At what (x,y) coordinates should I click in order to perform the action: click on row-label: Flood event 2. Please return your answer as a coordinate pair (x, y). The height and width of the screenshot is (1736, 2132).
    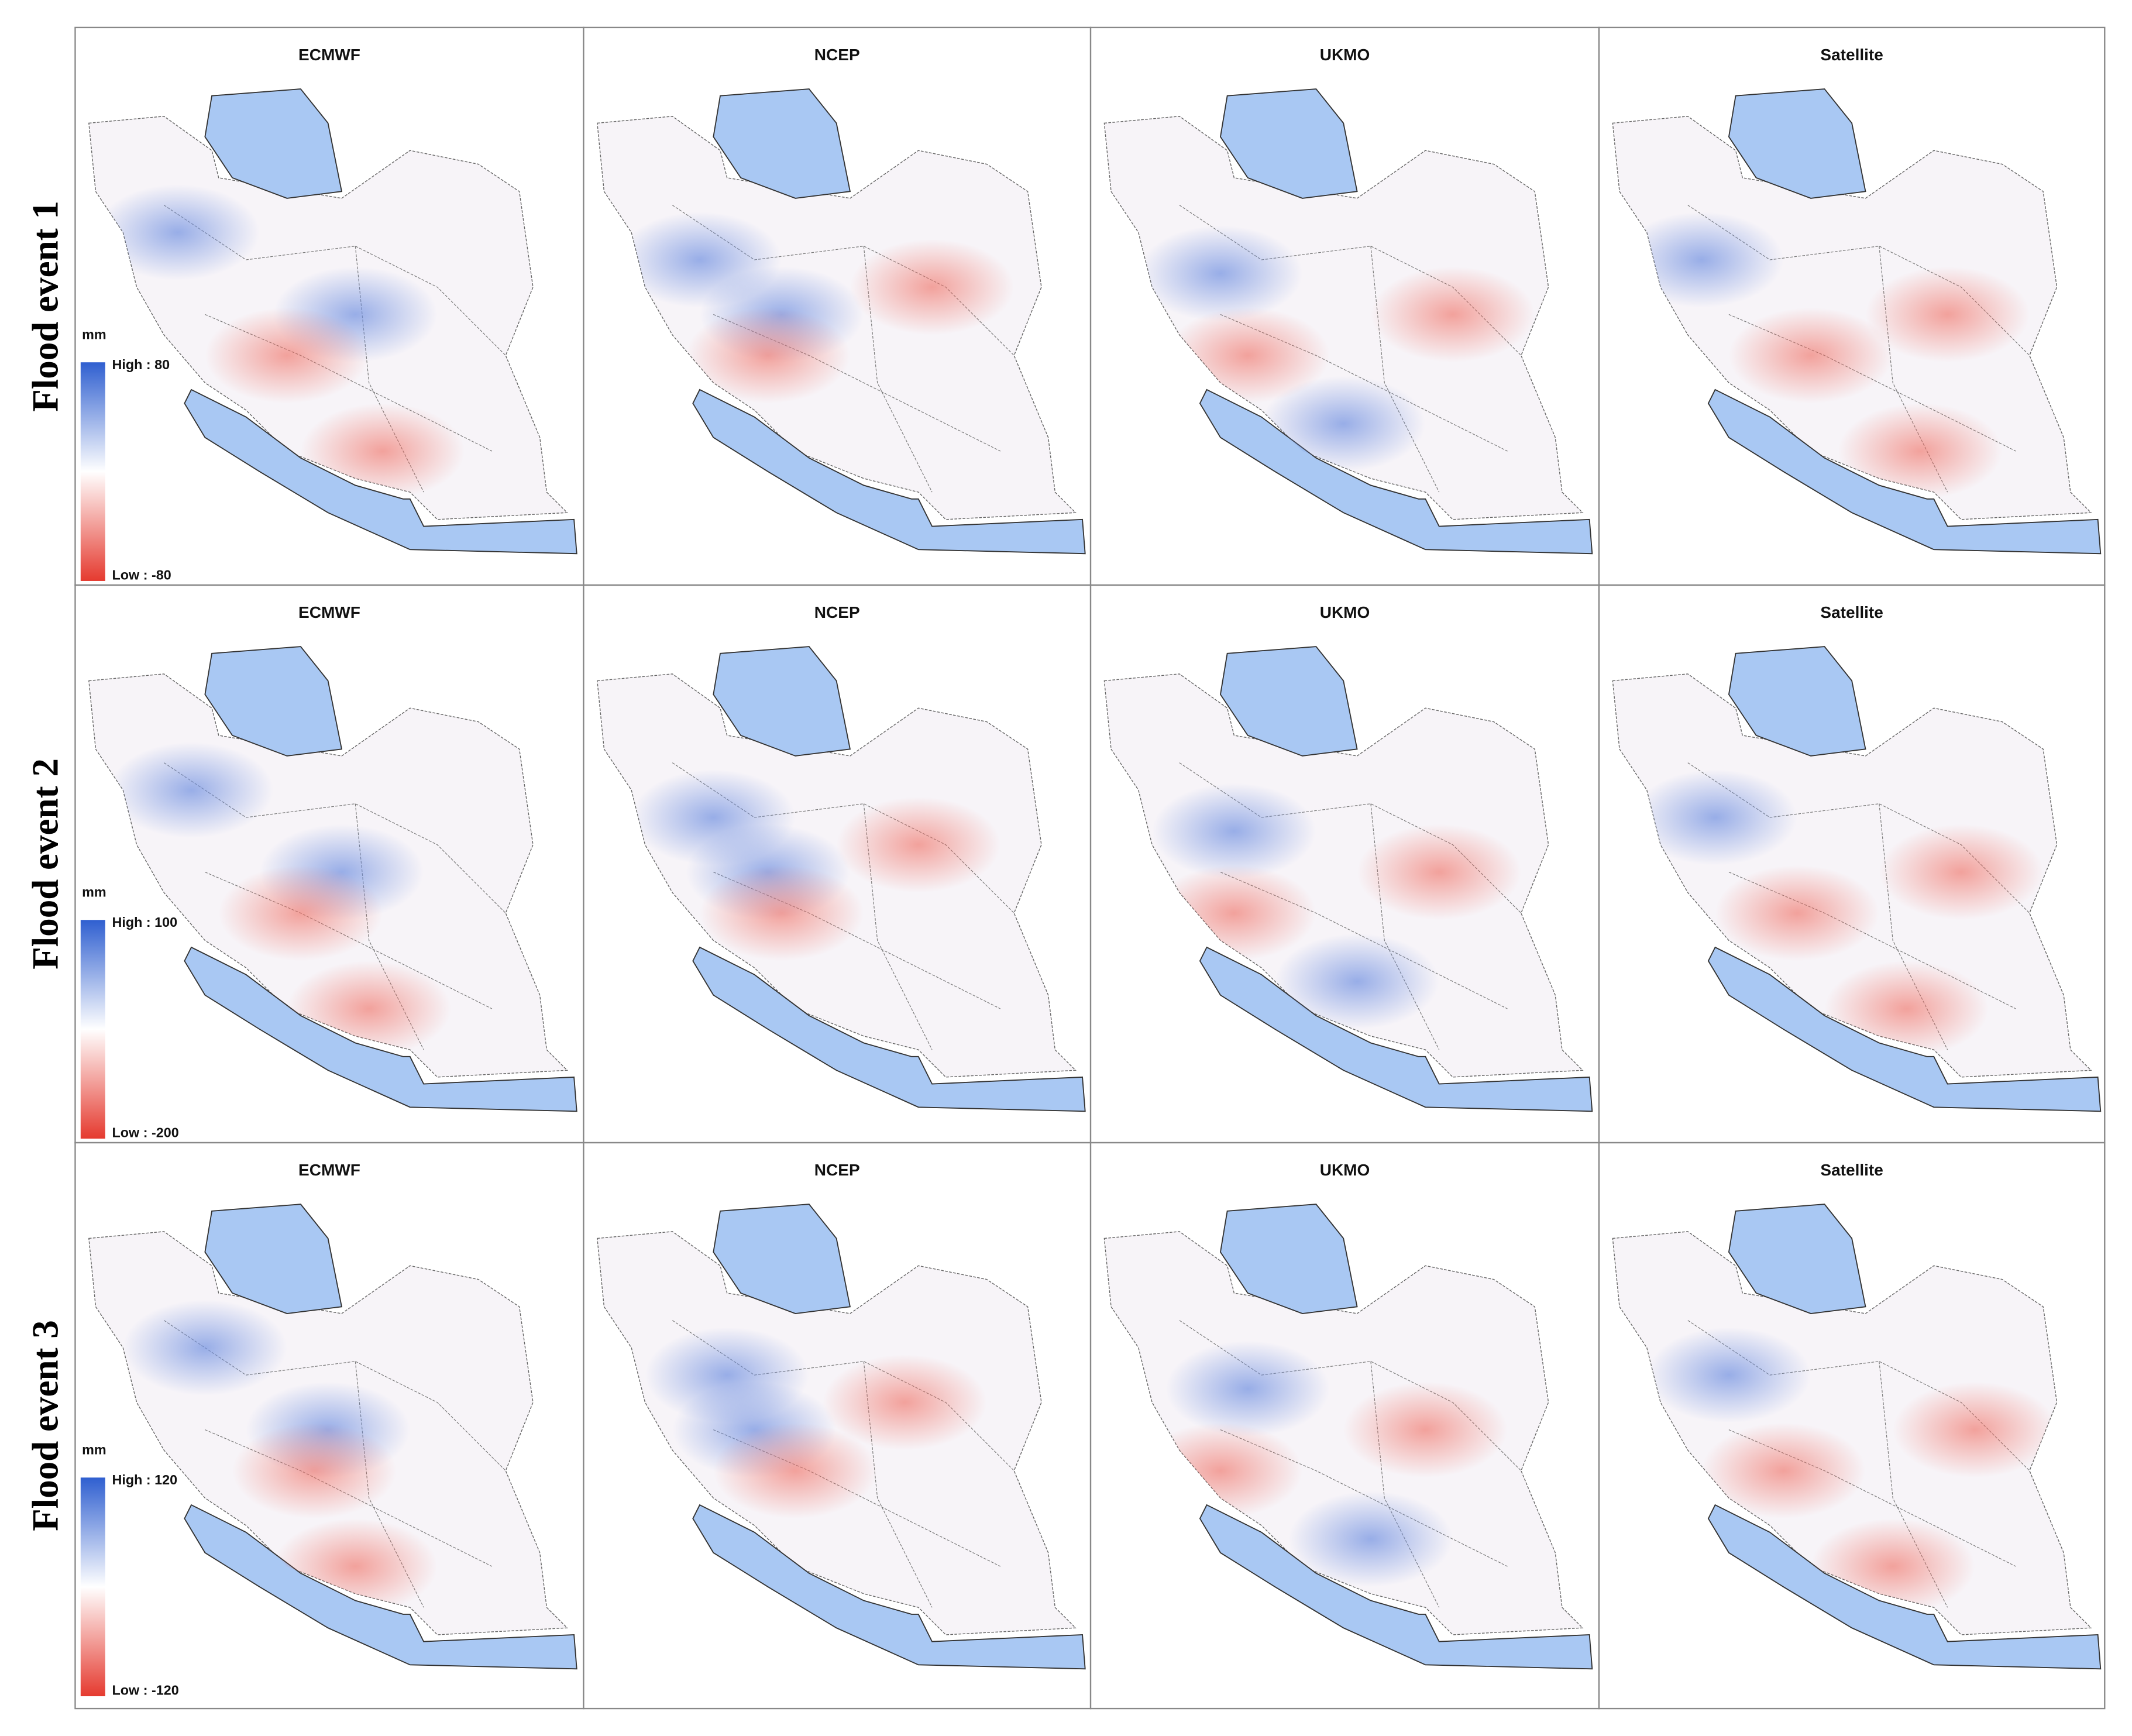
    Looking at the image, I should click on (45, 864).